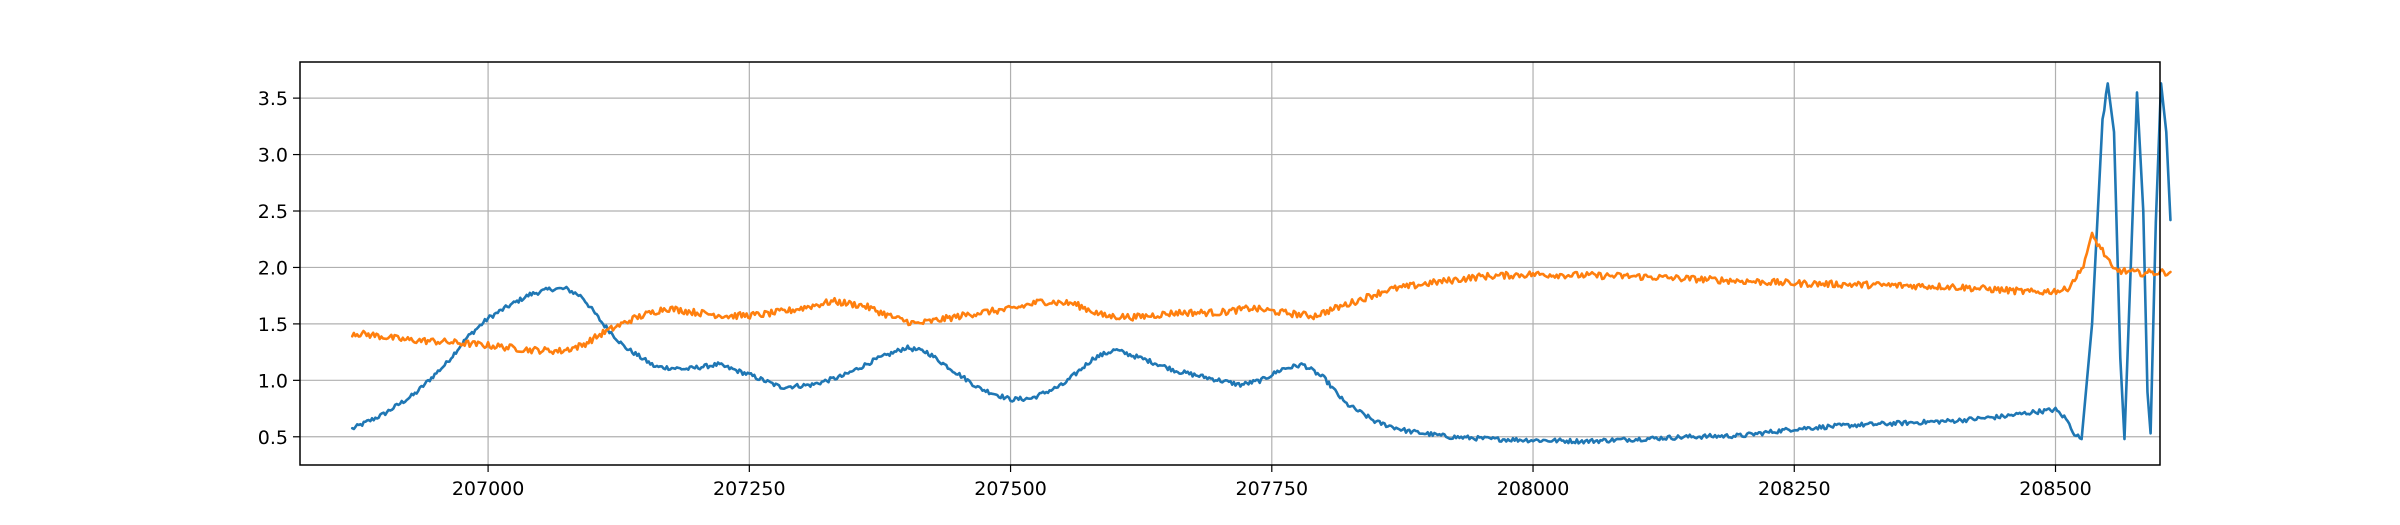 This screenshot has width=2400, height=525. What do you see at coordinates (1272, 489) in the screenshot?
I see `x-tick-label: 207750` at bounding box center [1272, 489].